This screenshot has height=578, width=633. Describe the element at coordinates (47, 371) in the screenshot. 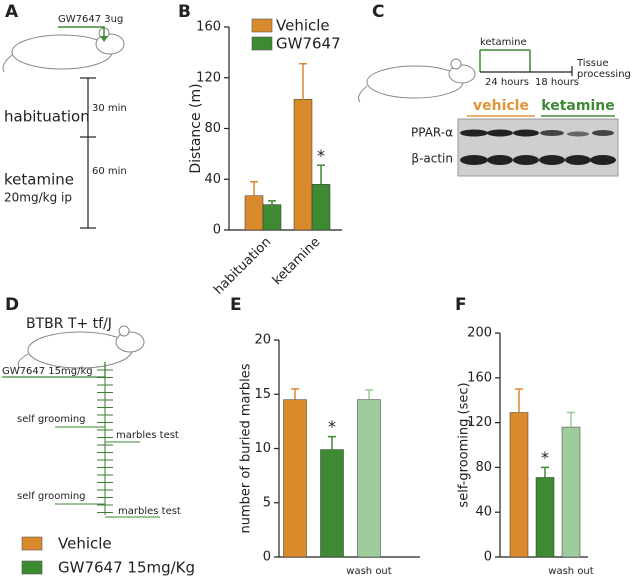

I see `drug-label: GW7647 15mg/kg` at that location.